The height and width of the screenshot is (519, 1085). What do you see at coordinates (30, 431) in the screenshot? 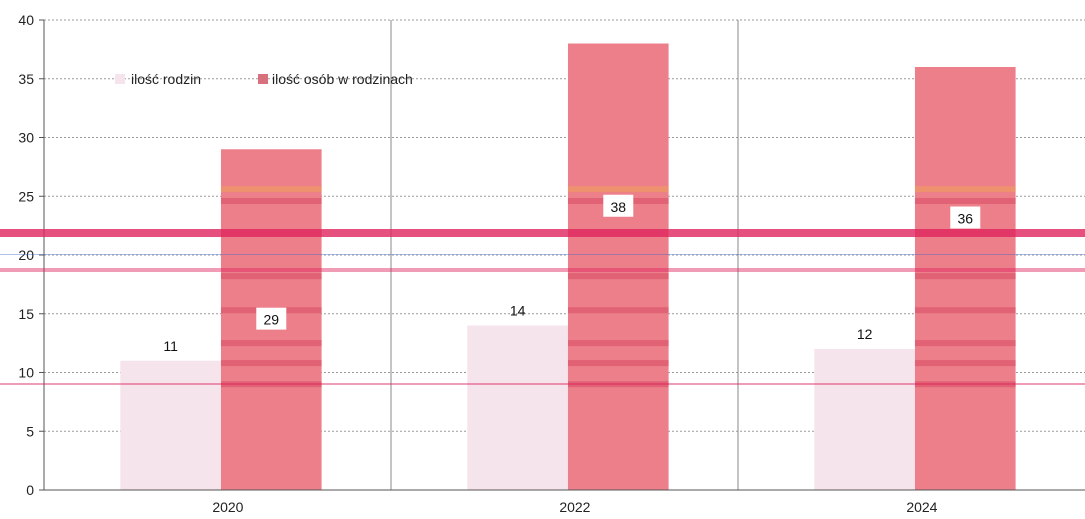
I see `y-tick-label-5: 5` at bounding box center [30, 431].